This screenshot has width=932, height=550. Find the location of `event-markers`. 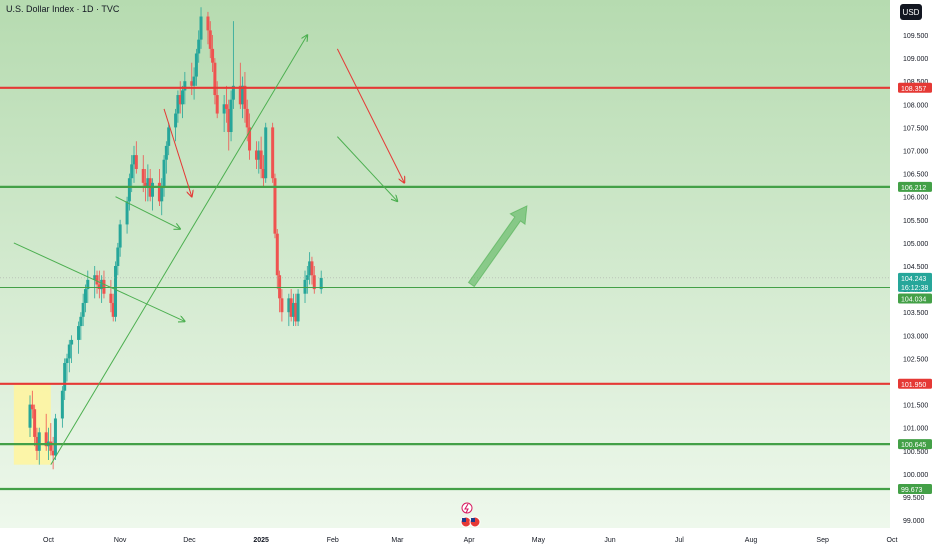

event-markers is located at coordinates (470, 515).